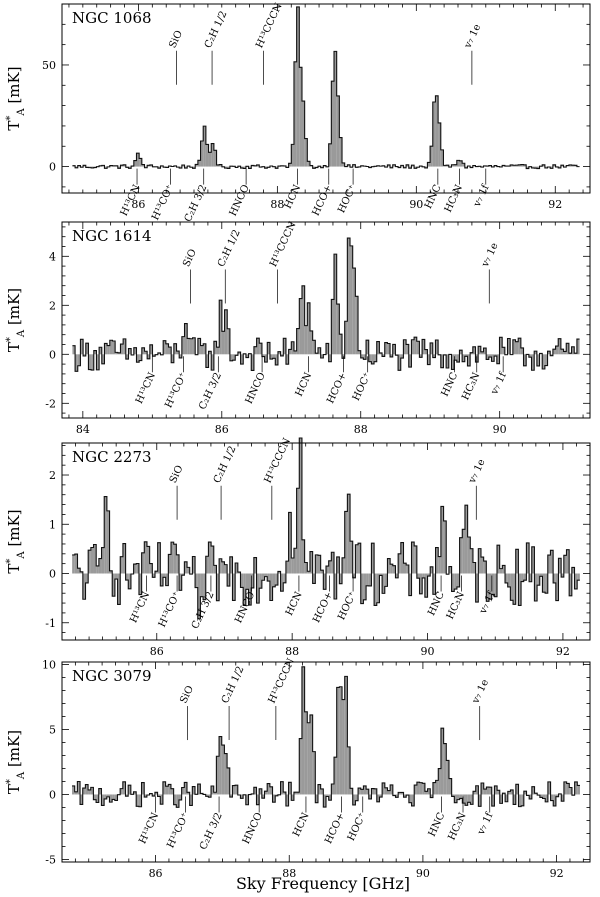  Describe the element at coordinates (480, 692) in the screenshot. I see `line-label: v₇ 1e` at that location.